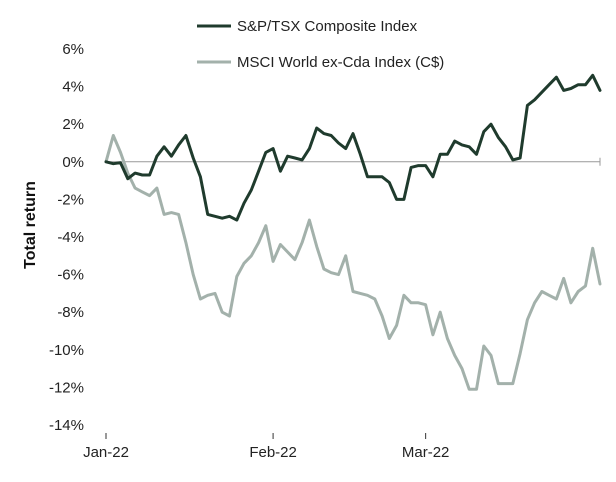  Describe the element at coordinates (340, 62) in the screenshot. I see `legend-label-msci: MSCI World ex-Cda Index (C$)` at that location.